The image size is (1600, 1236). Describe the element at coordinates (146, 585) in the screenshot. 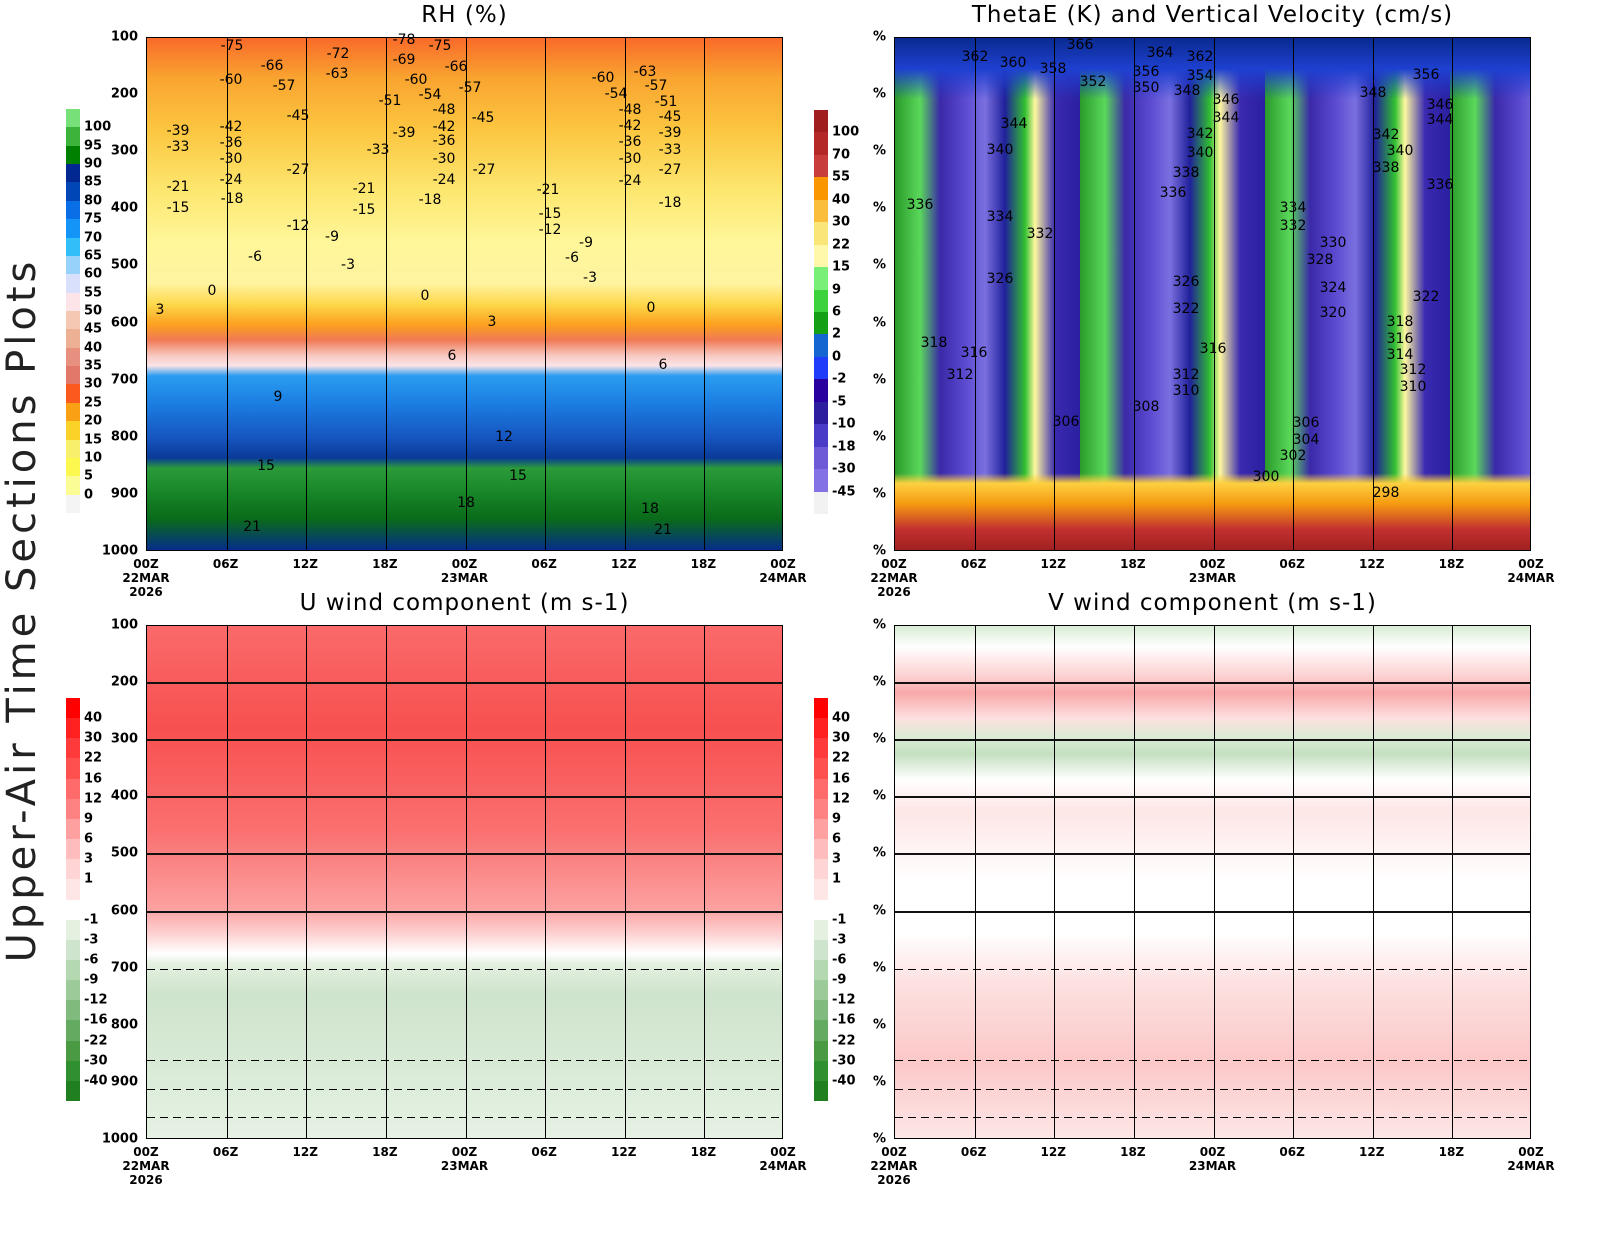

I see `x-tick-date: 22MAR 2026` at that location.